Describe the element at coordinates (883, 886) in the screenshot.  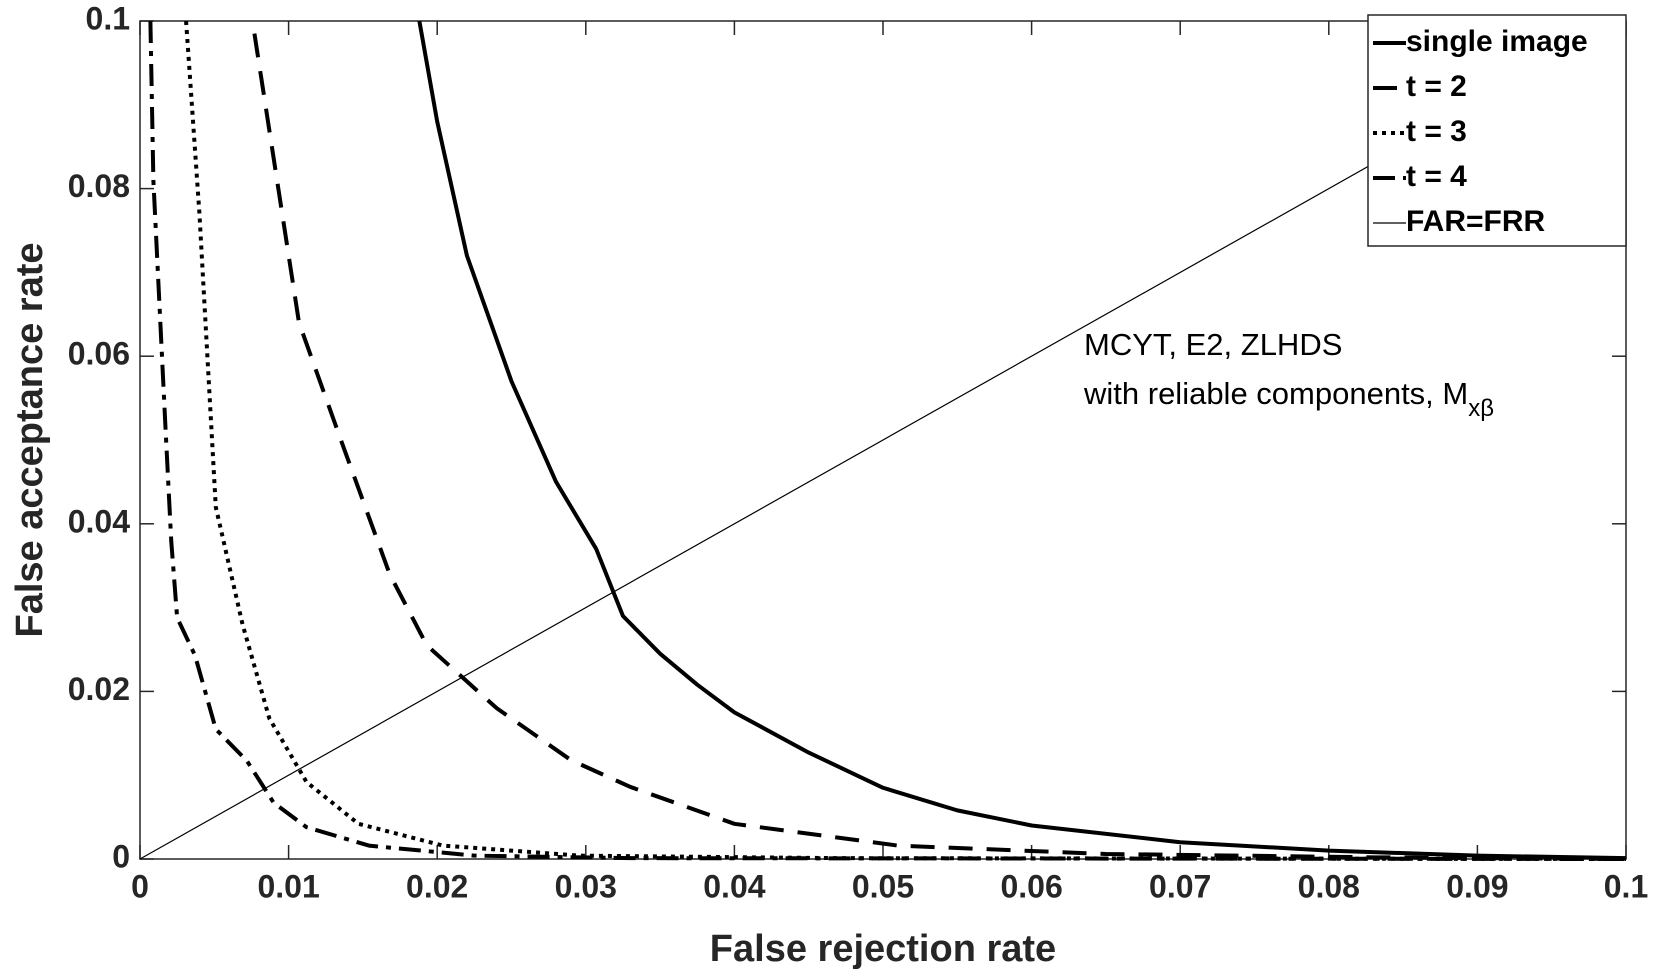
I see `x-tick-label: 0.05` at that location.